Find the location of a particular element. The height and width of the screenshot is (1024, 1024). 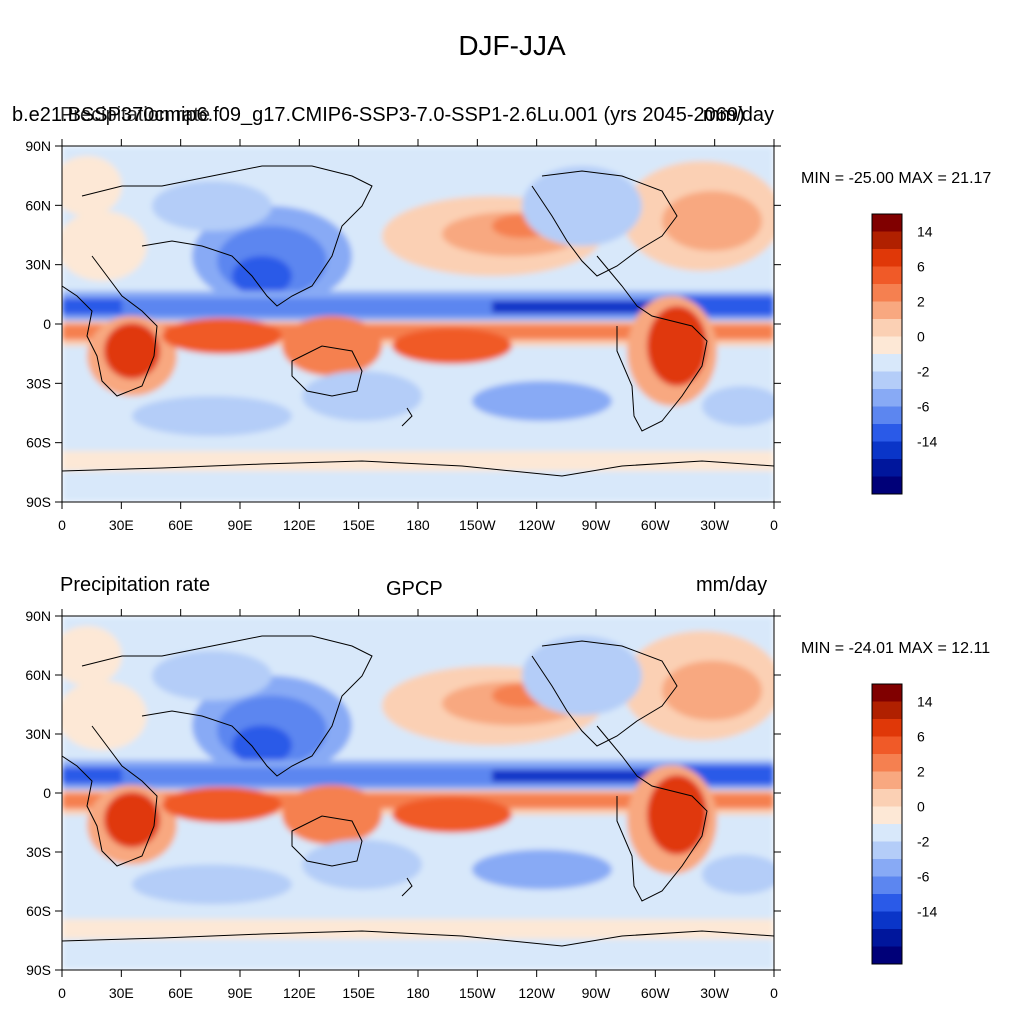

panel1-units-label: mm/day is located at coordinates (738, 115).